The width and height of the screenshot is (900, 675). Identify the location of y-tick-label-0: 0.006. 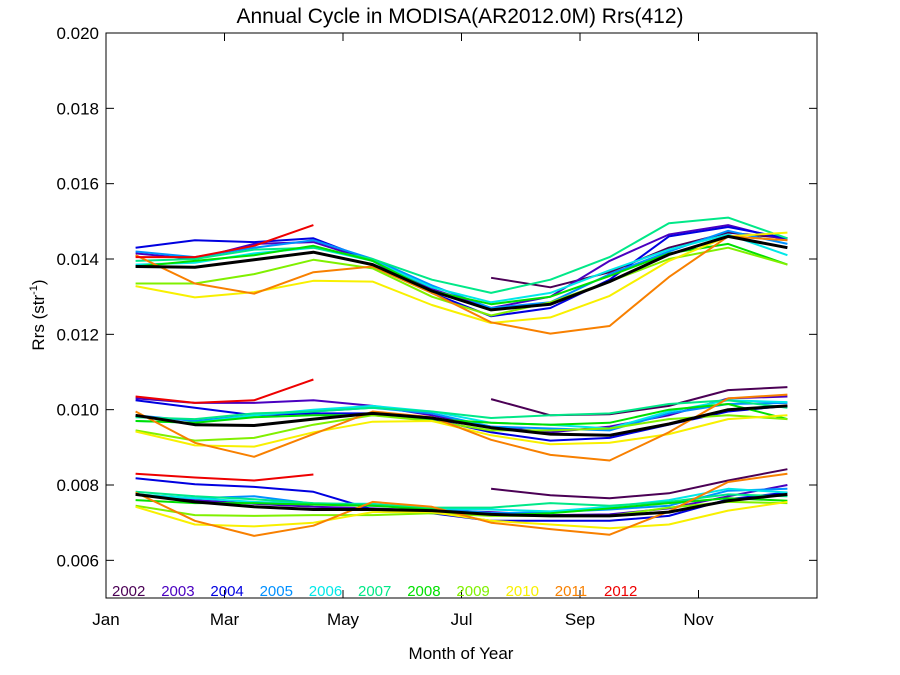
(77, 560).